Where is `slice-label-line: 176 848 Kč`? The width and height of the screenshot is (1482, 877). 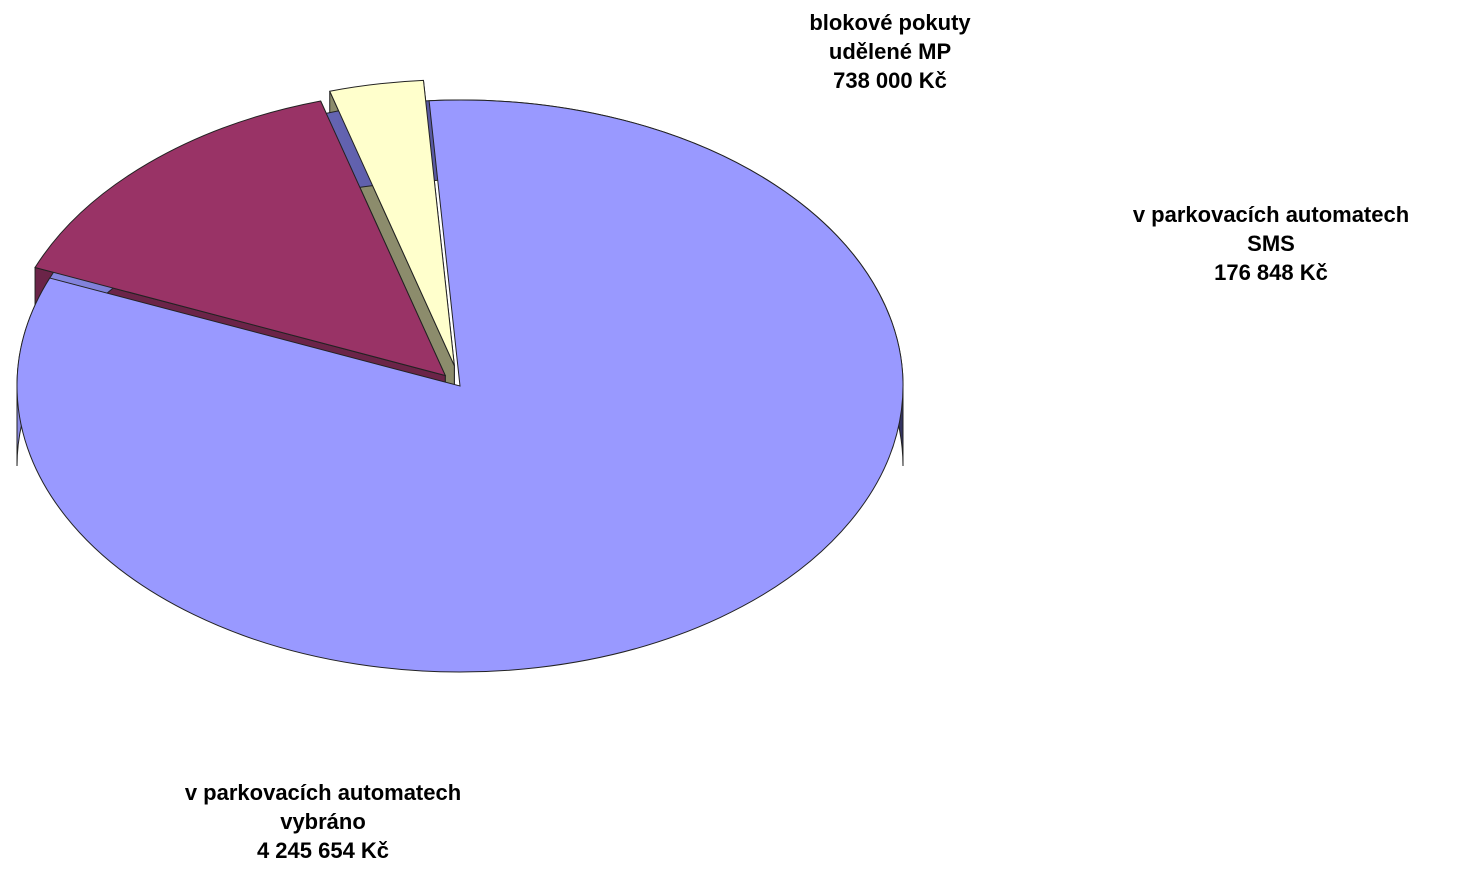 slice-label-line: 176 848 Kč is located at coordinates (1271, 272).